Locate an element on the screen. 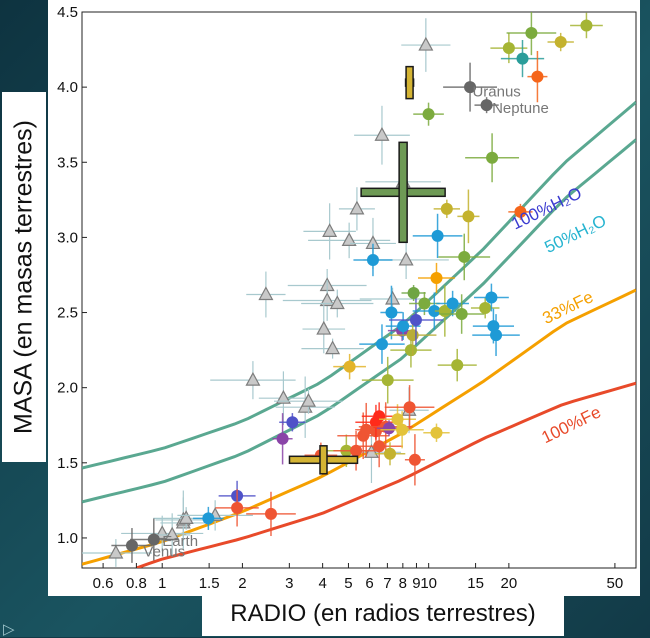  y-tick-label: 3.0 is located at coordinates (67, 237).